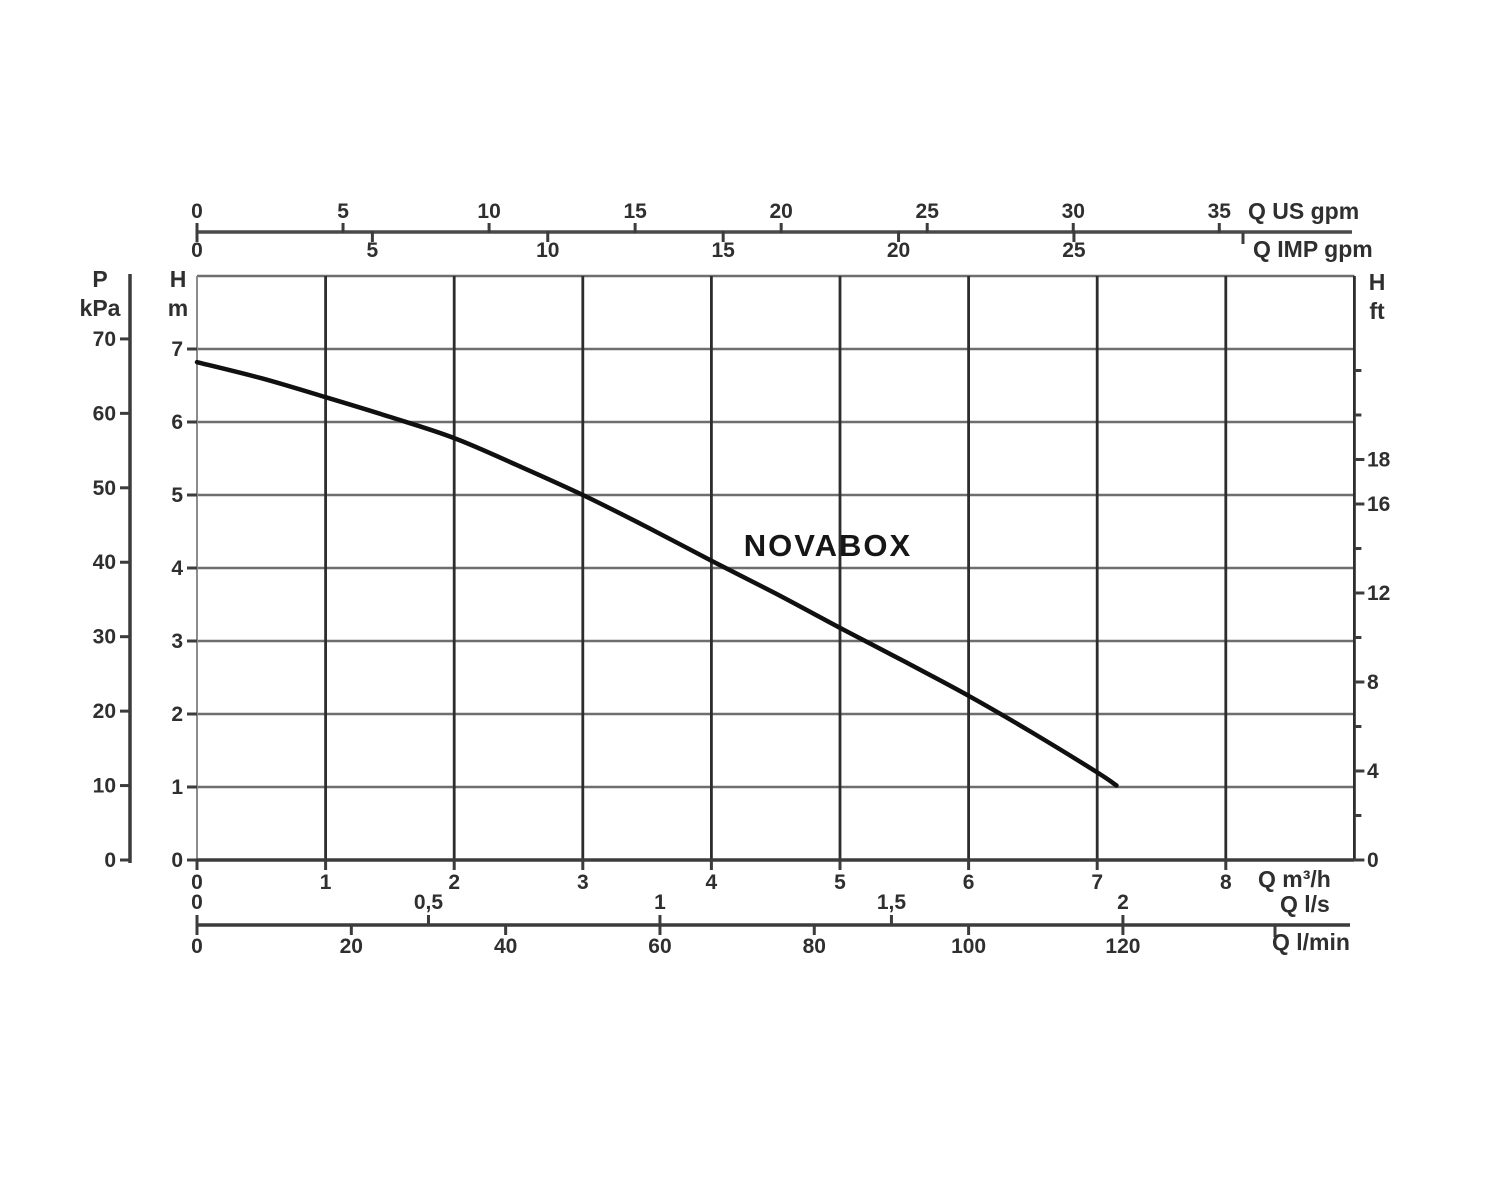  What do you see at coordinates (197, 946) in the screenshot?
I see `tick-label-lmin: 0` at bounding box center [197, 946].